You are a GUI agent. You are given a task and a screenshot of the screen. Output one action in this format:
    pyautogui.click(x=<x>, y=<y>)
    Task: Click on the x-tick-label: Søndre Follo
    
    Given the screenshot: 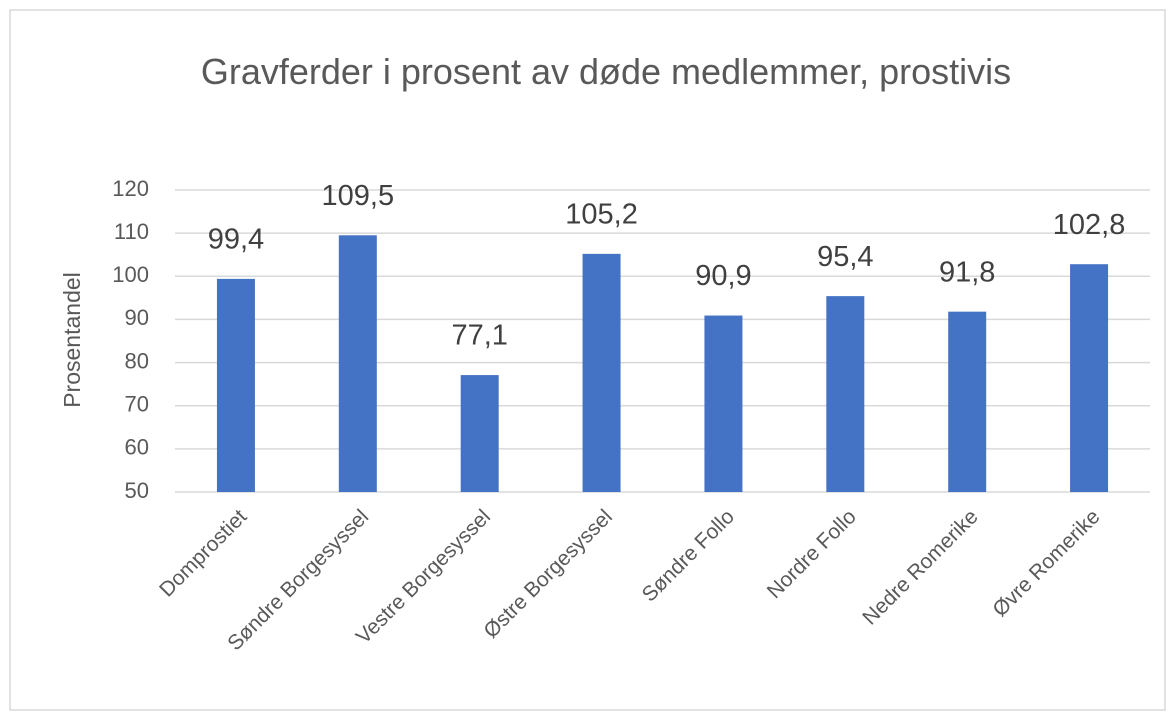 What is the action you would take?
    pyautogui.click(x=688, y=555)
    